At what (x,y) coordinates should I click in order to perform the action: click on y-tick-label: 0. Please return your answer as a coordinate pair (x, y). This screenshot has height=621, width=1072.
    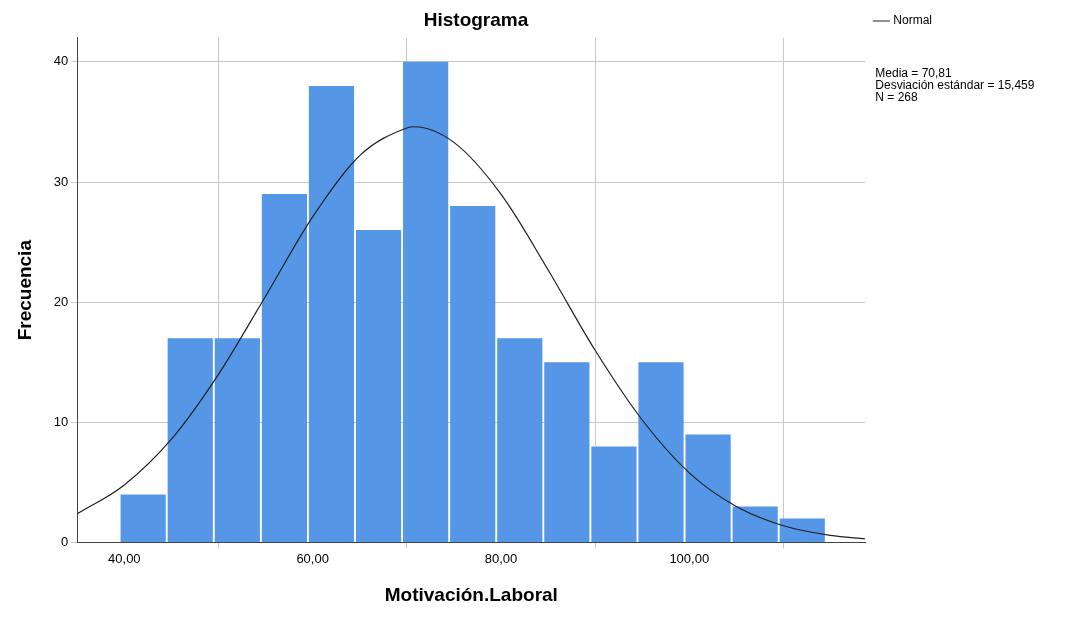
    Looking at the image, I should click on (65, 542).